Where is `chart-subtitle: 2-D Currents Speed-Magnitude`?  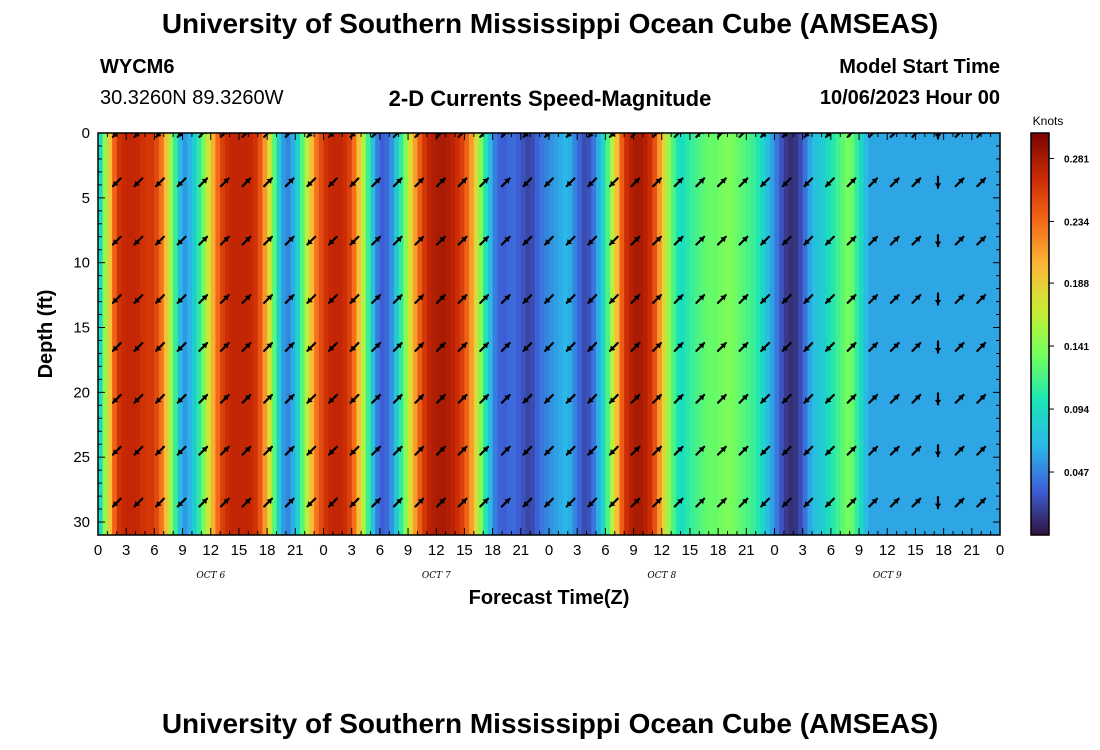
chart-subtitle: 2-D Currents Speed-Magnitude is located at coordinates (550, 98).